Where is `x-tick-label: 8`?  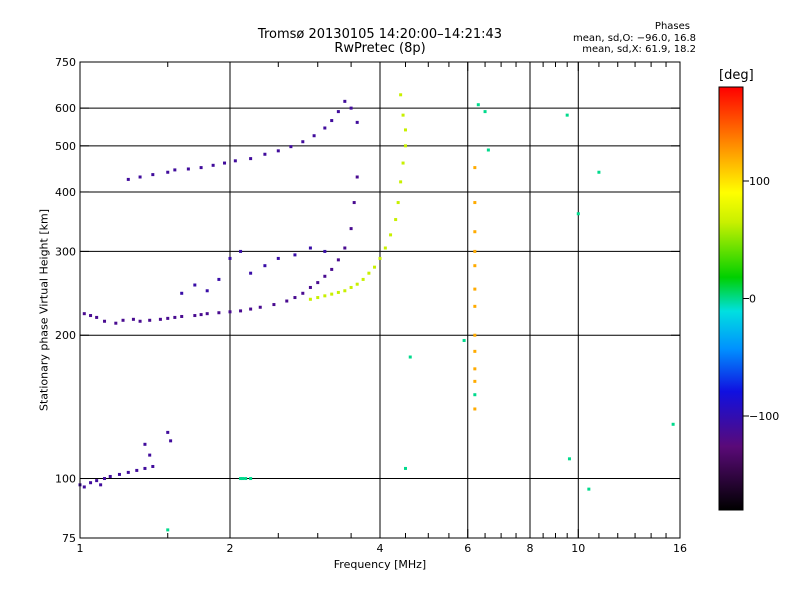 x-tick-label: 8 is located at coordinates (530, 548).